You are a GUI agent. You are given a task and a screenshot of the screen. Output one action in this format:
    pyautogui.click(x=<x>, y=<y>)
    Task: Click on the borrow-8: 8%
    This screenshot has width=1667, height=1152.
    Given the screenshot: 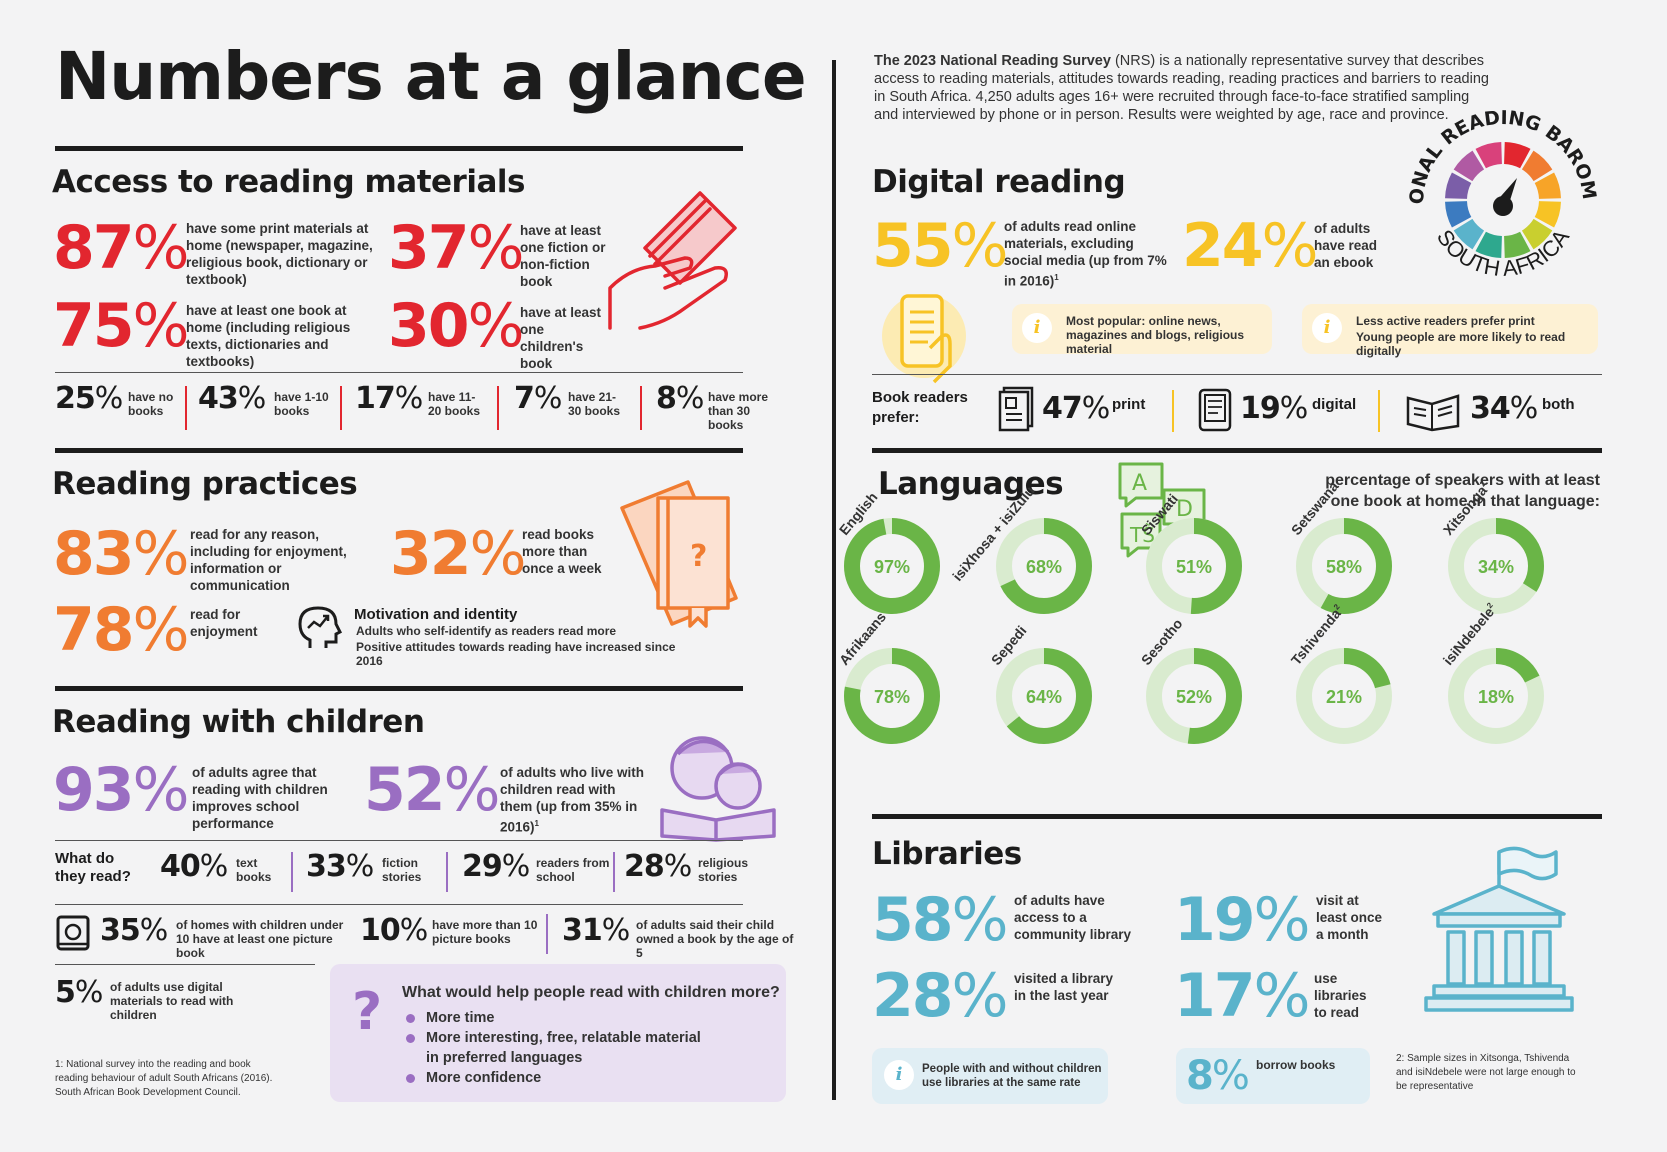 What is the action you would take?
    pyautogui.click(x=1218, y=1076)
    